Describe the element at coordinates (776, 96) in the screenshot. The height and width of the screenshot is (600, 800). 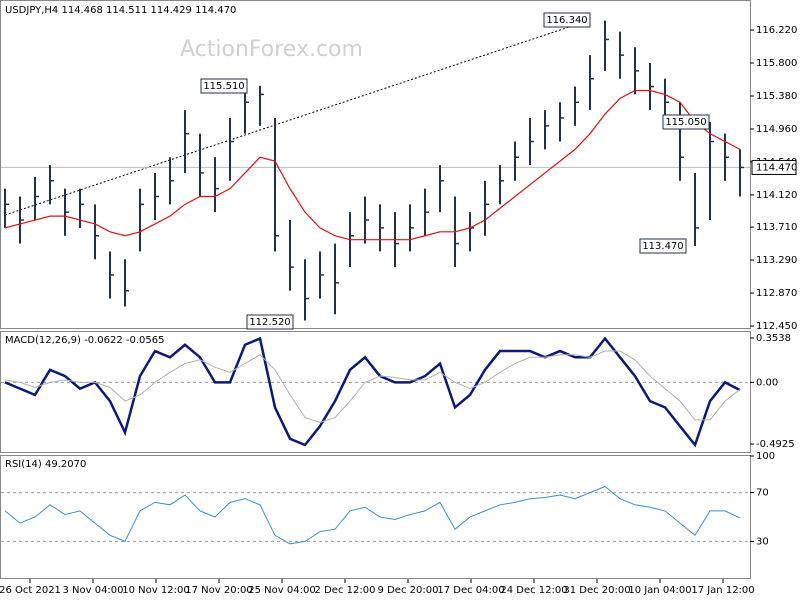
I see `y-tick-label: 115.380` at that location.